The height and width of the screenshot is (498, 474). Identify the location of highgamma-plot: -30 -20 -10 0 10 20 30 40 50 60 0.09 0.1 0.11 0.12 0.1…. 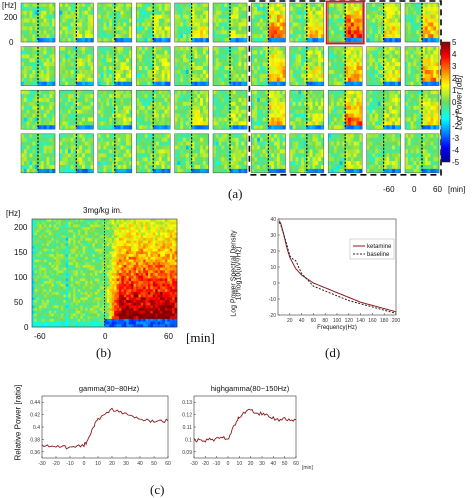
(247, 427).